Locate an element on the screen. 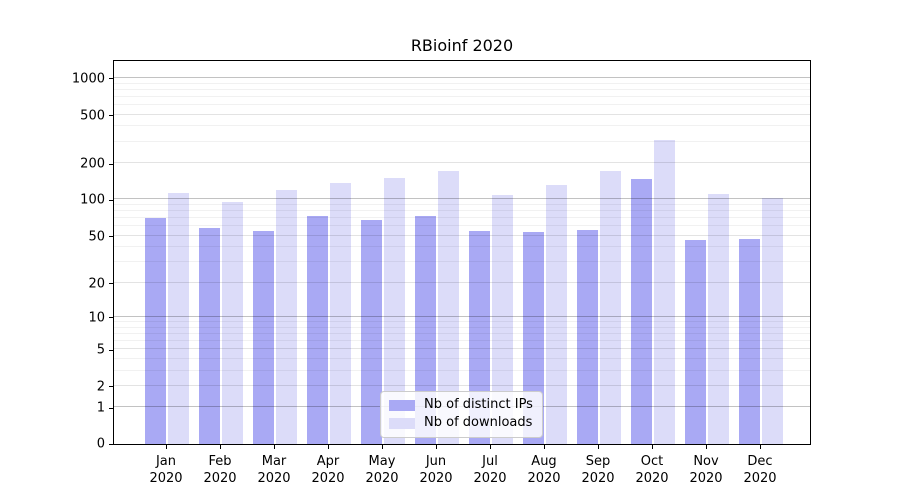 The height and width of the screenshot is (500, 900). x-tick-label-jan: Jan 2020 is located at coordinates (166, 470).